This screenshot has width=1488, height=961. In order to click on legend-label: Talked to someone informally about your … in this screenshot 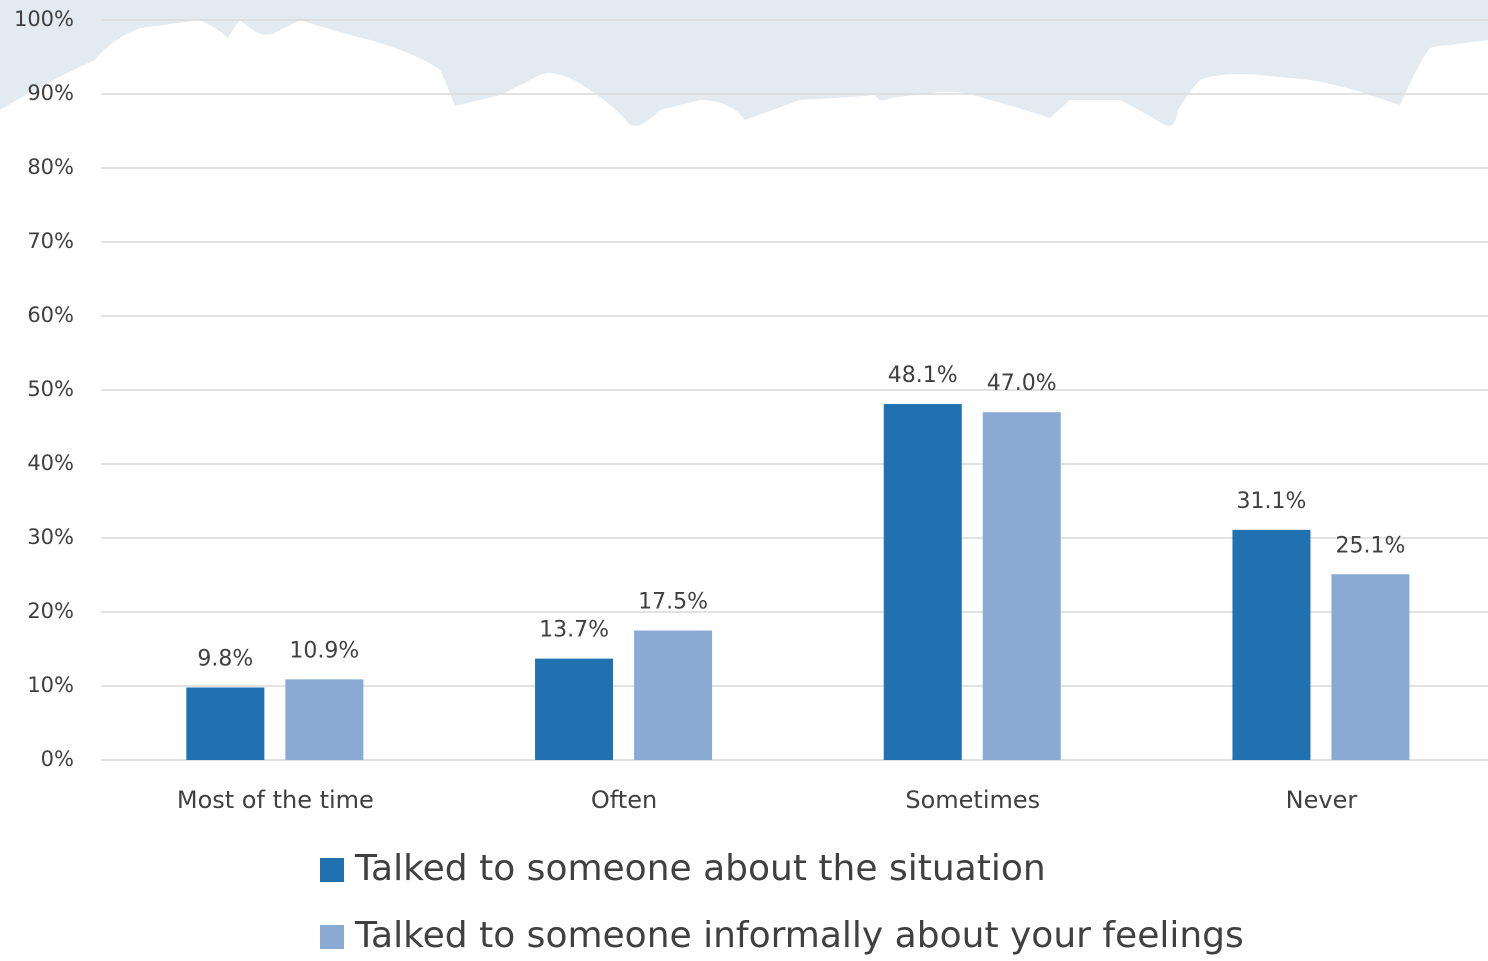, I will do `click(799, 935)`.